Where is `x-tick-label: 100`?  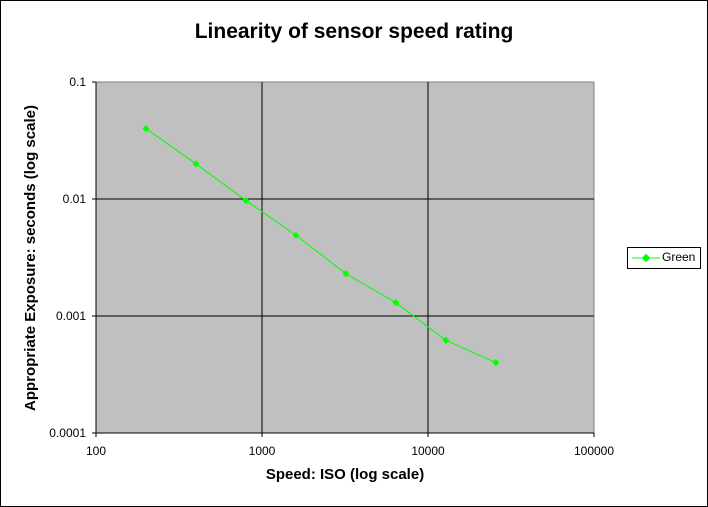 x-tick-label: 100 is located at coordinates (96, 451).